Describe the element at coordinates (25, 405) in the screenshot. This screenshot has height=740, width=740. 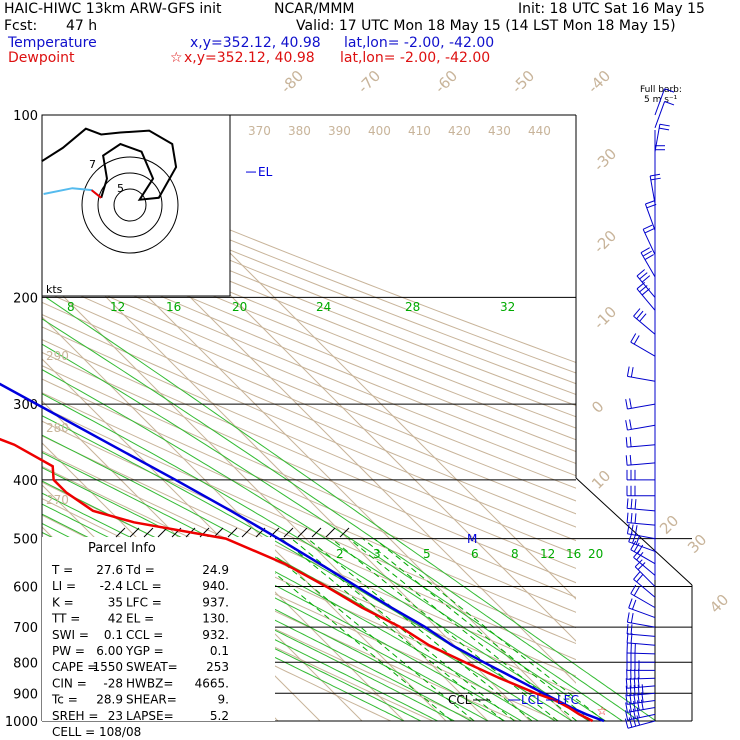
I see `pressure-tick-label: 300` at that location.